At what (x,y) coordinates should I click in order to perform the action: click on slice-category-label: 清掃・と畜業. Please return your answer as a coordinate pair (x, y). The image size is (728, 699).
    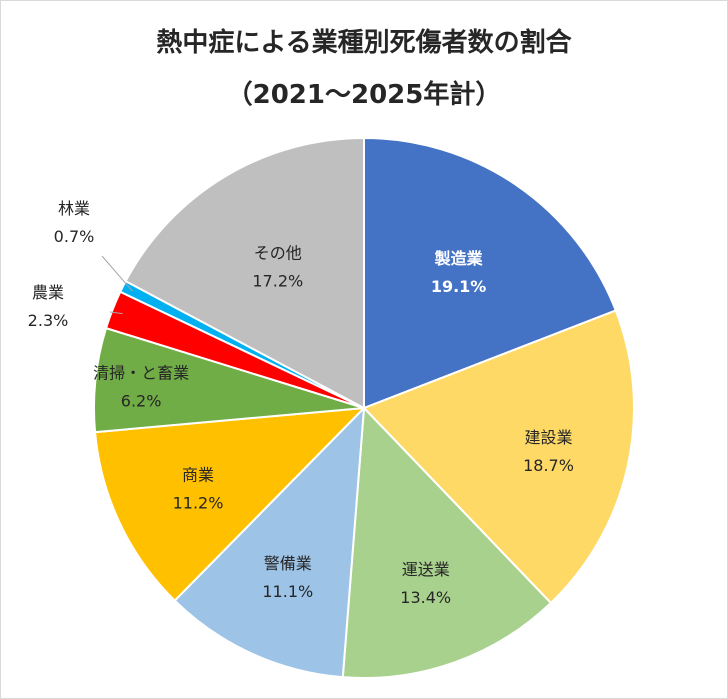
    Looking at the image, I should click on (141, 372).